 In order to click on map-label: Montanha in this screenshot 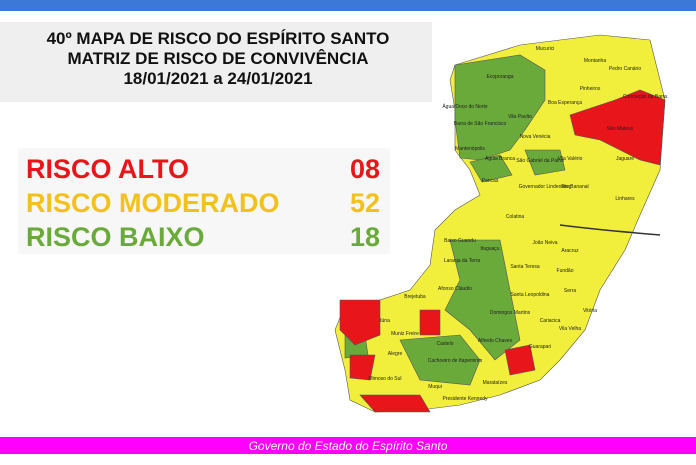, I will do `click(595, 61)`.